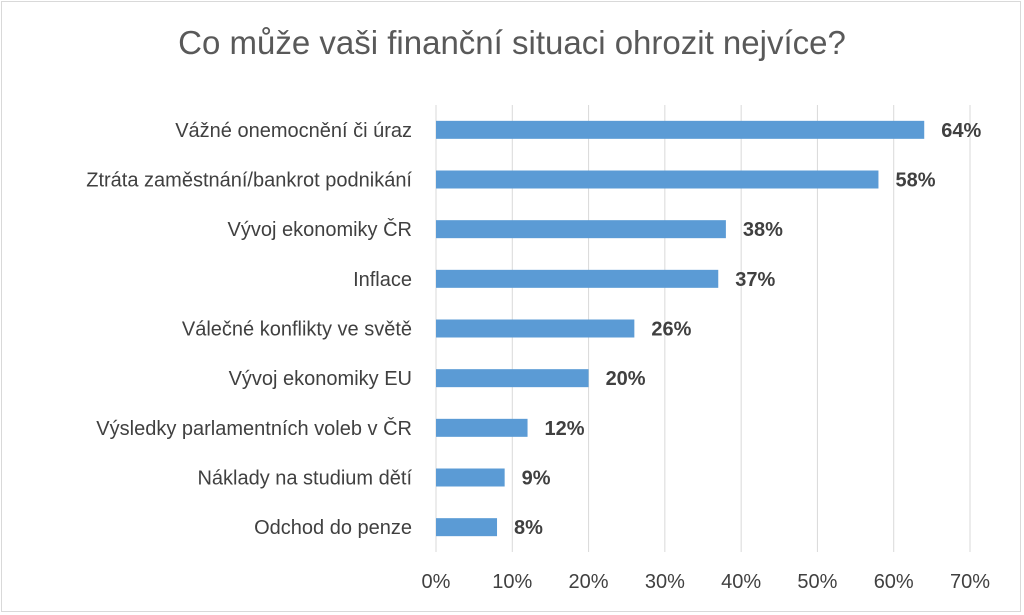 Image resolution: width=1024 pixels, height=615 pixels. What do you see at coordinates (665, 582) in the screenshot?
I see `x-tick-label-30: 30%` at bounding box center [665, 582].